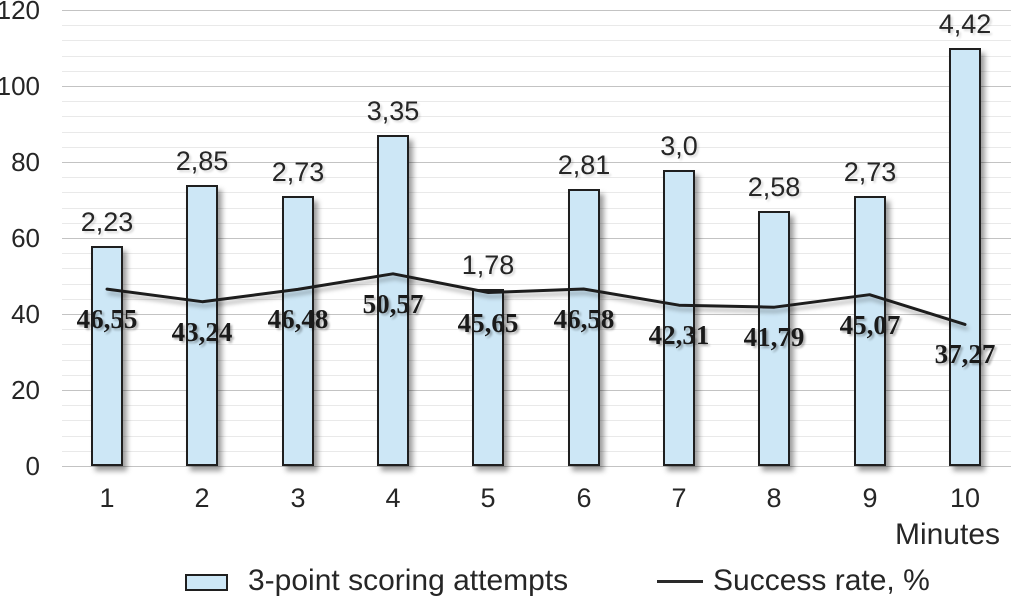 Image resolution: width=1013 pixels, height=599 pixels. Describe the element at coordinates (107, 498) in the screenshot. I see `x-axis-tick-label: 1` at that location.